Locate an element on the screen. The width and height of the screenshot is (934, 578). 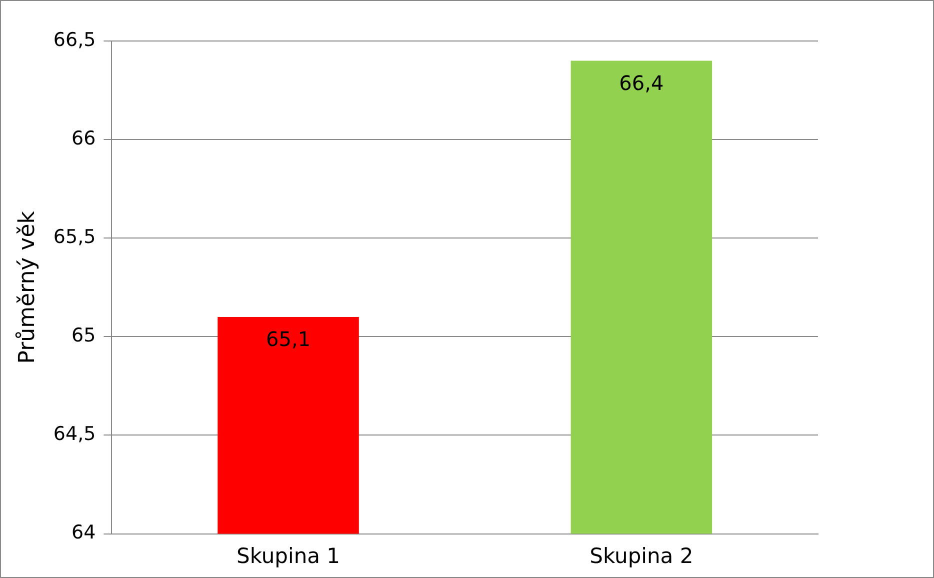
data-label: 65,1 is located at coordinates (288, 339).